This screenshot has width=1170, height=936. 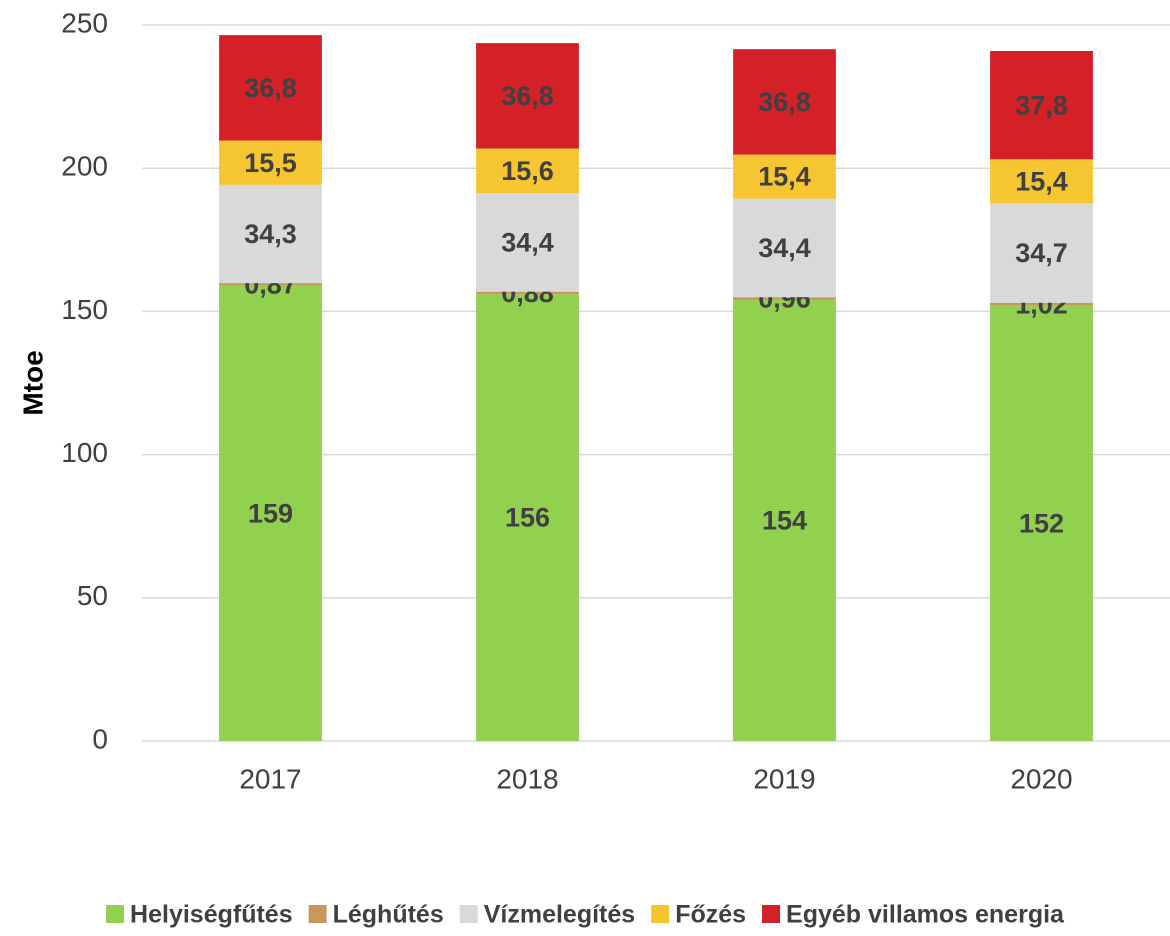 I want to click on data-label: 34,3, so click(x=270, y=234).